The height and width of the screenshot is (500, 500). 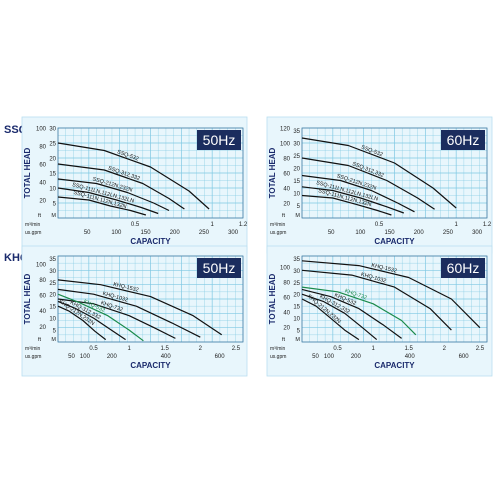 What do you see at coordinates (112, 357) in the screenshot?
I see `xtick-gpm: 200` at bounding box center [112, 357].